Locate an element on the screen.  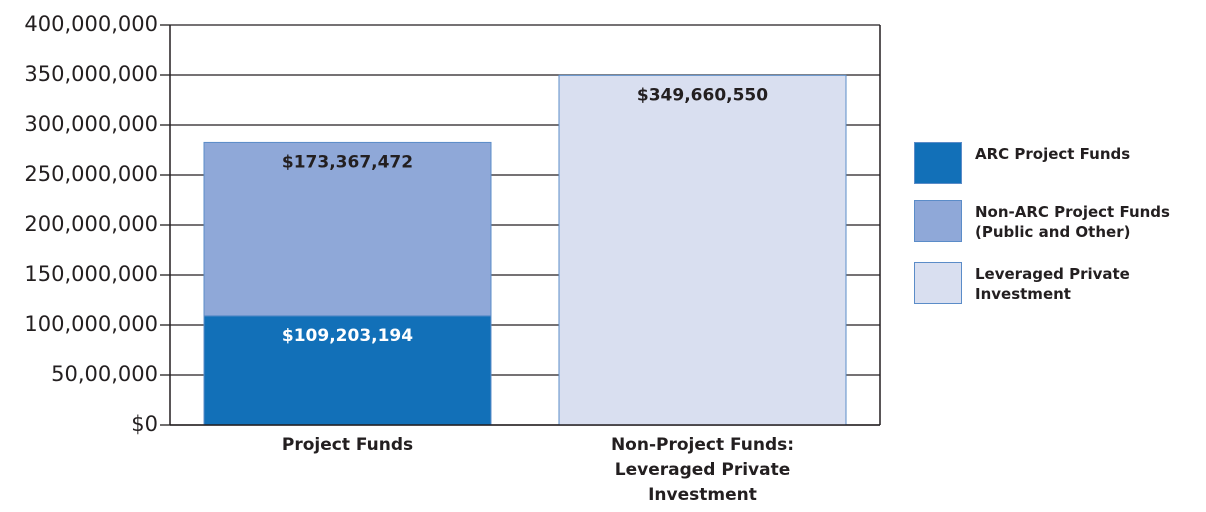
value-label: $109,203,194 is located at coordinates (347, 336).